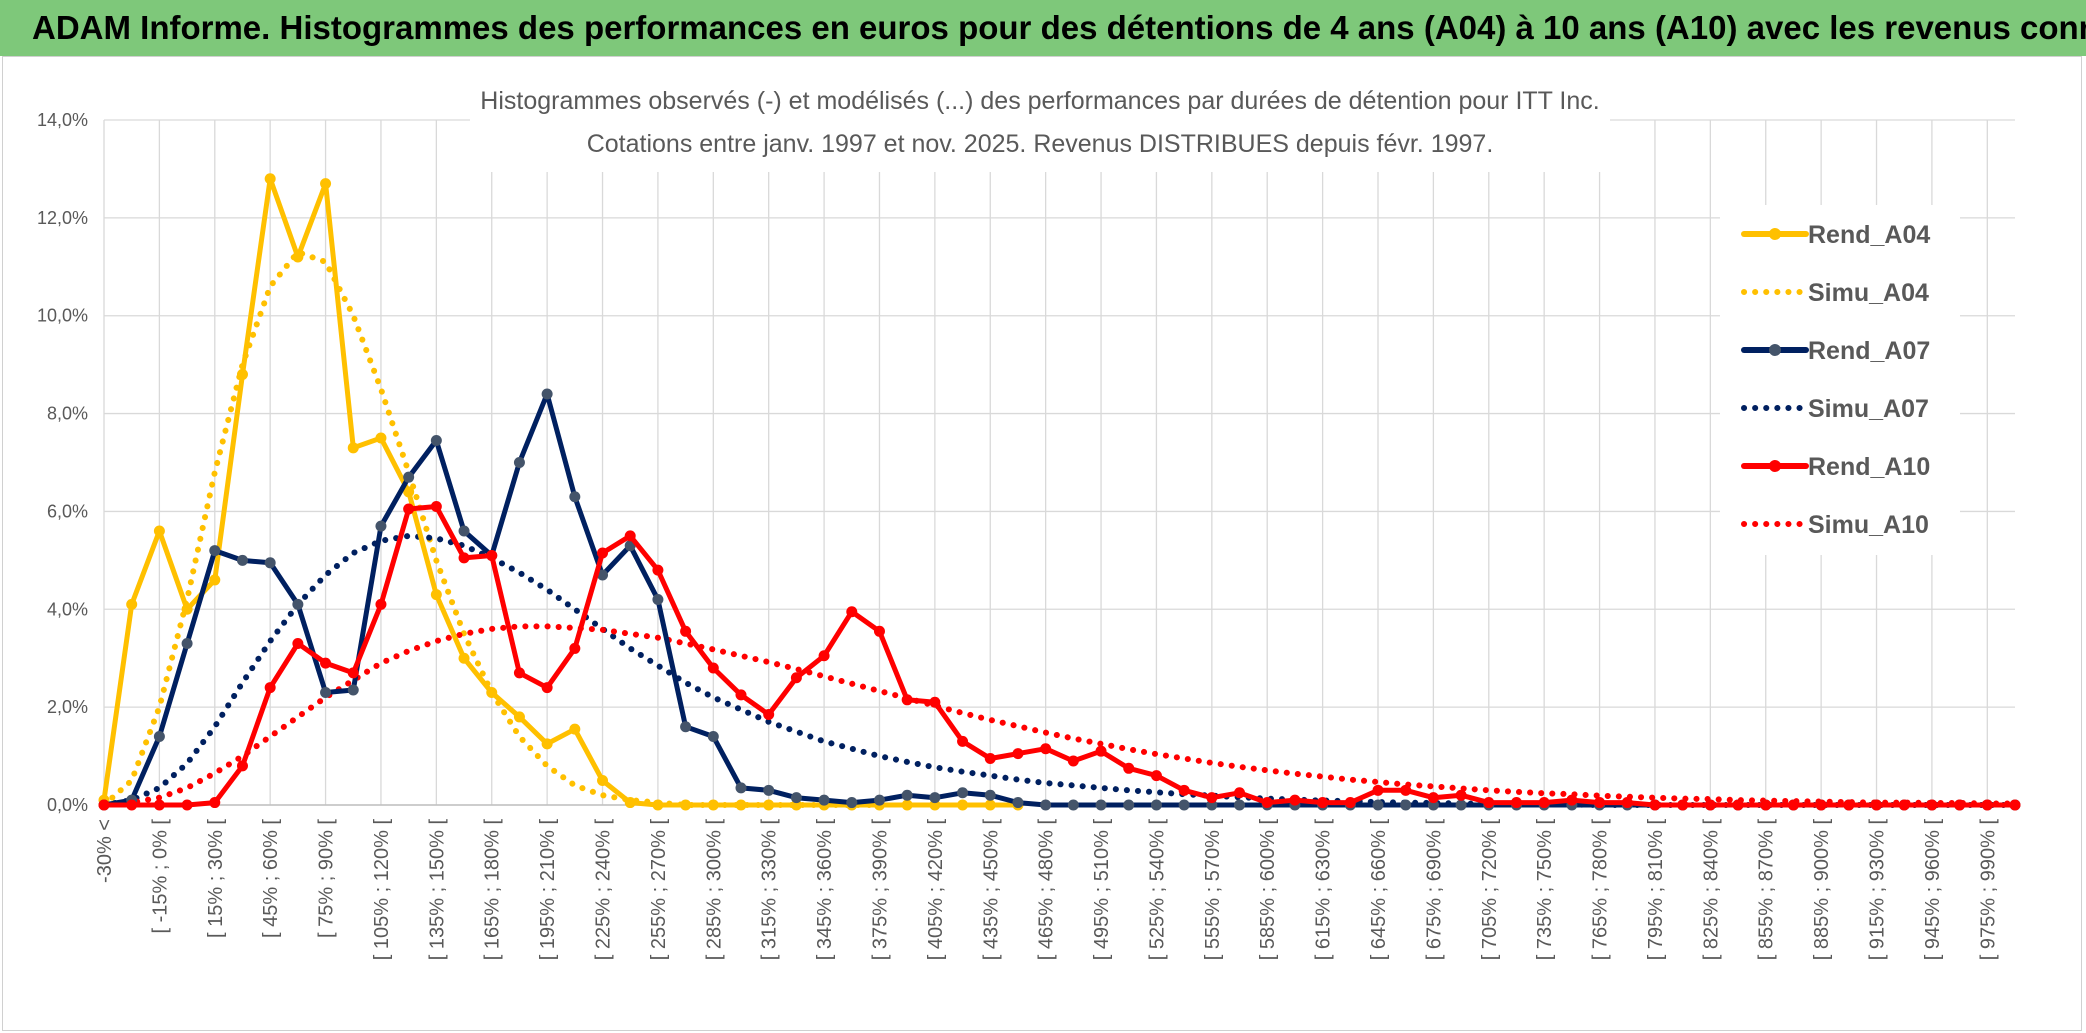  Describe the element at coordinates (1102, 890) in the screenshot. I see `x-tick-label: [ 495% ; 510% [` at that location.